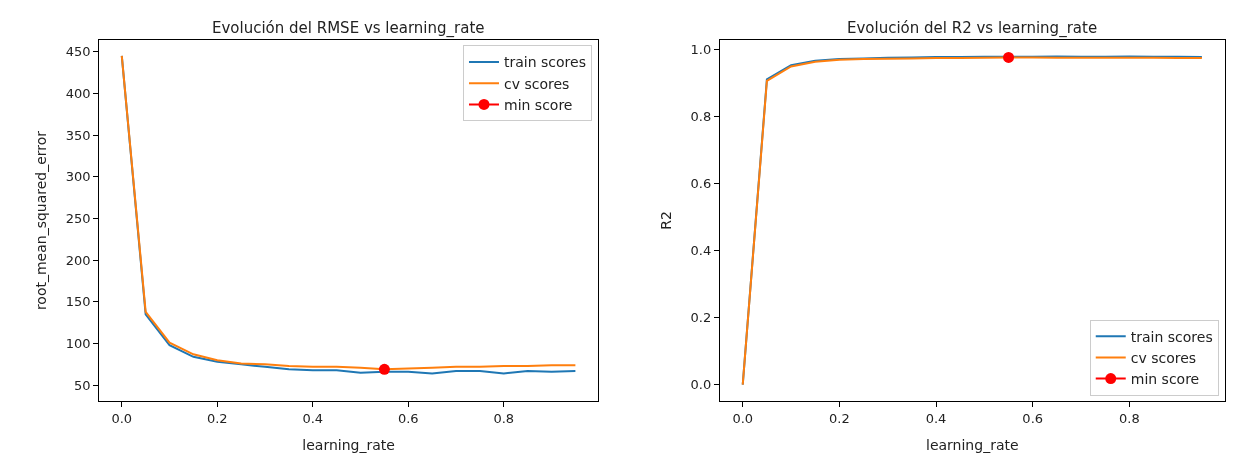 This screenshot has height=460, width=1247. I want to click on y-tick-label: 250, so click(78, 218).